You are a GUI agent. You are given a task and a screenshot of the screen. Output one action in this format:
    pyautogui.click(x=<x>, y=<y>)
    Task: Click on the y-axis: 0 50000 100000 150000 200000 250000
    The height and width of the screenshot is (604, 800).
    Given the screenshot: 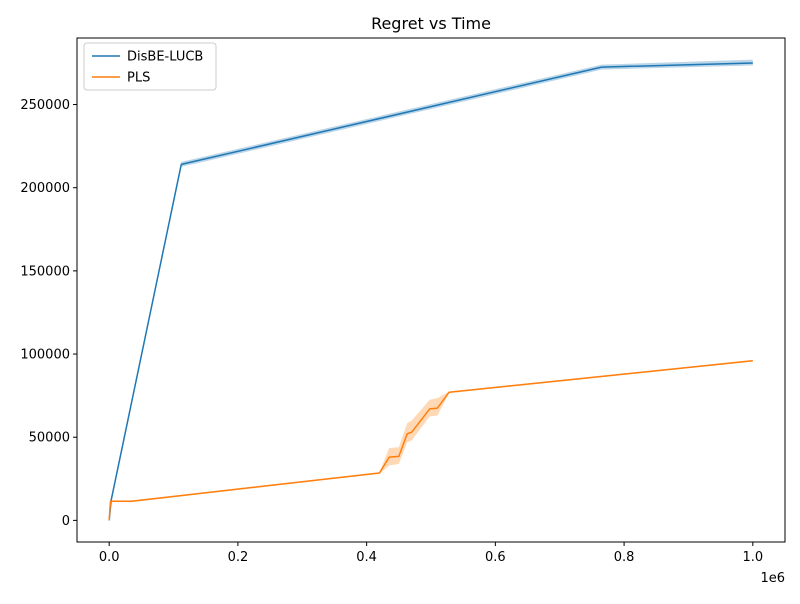 What is the action you would take?
    pyautogui.click(x=48, y=313)
    